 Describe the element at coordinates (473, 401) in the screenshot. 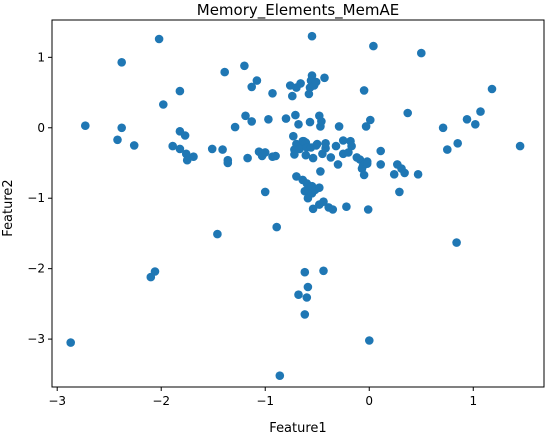

I see `x-tick-label: 1` at that location.